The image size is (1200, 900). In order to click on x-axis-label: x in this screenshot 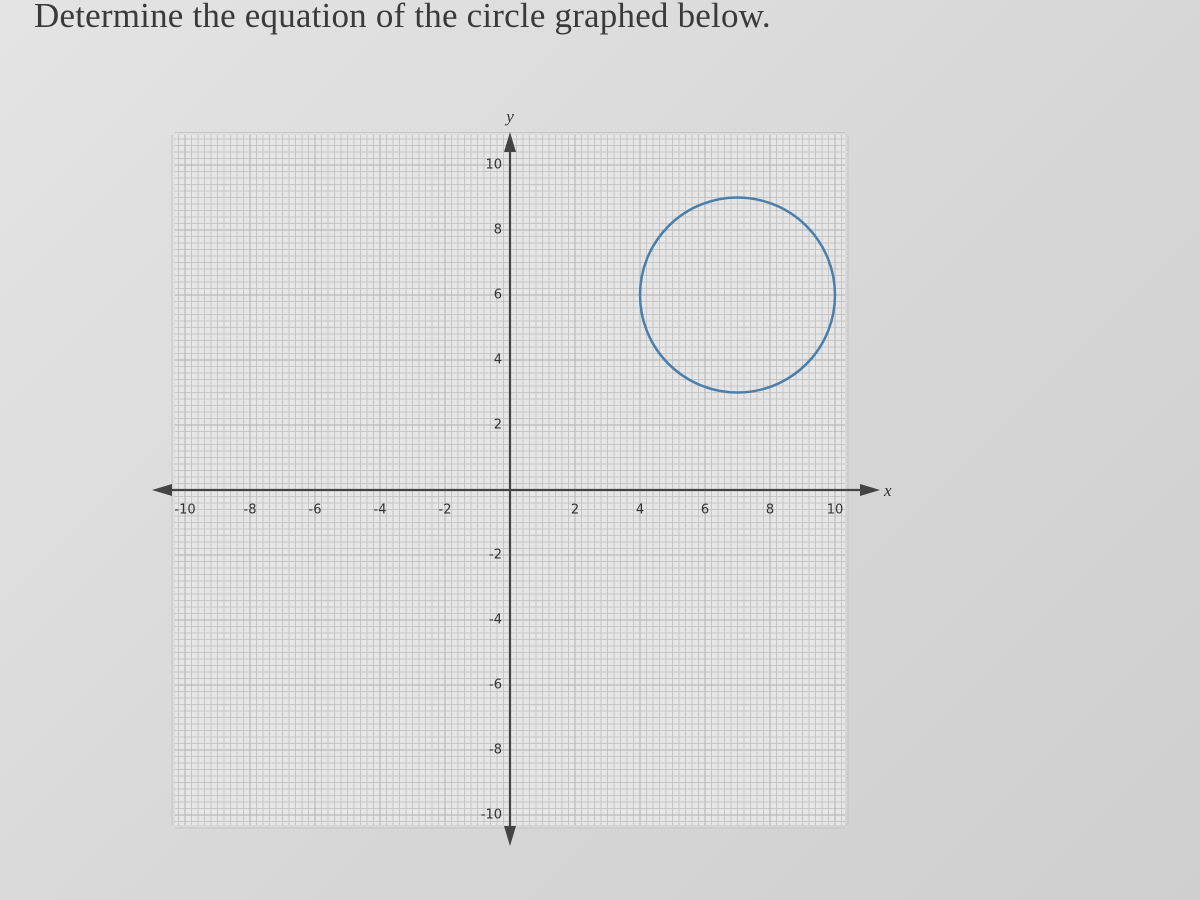, I will do `click(887, 490)`.